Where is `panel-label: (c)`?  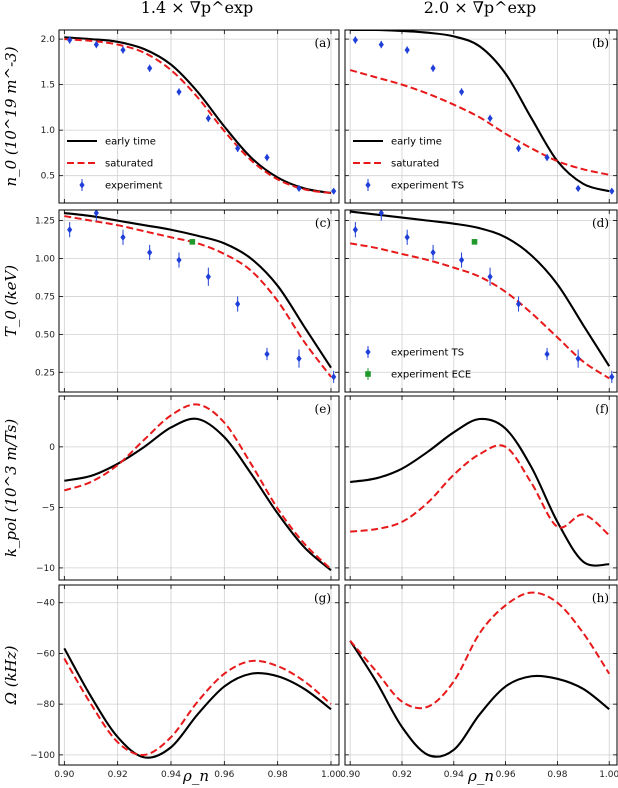
panel-label: (c) is located at coordinates (323, 223).